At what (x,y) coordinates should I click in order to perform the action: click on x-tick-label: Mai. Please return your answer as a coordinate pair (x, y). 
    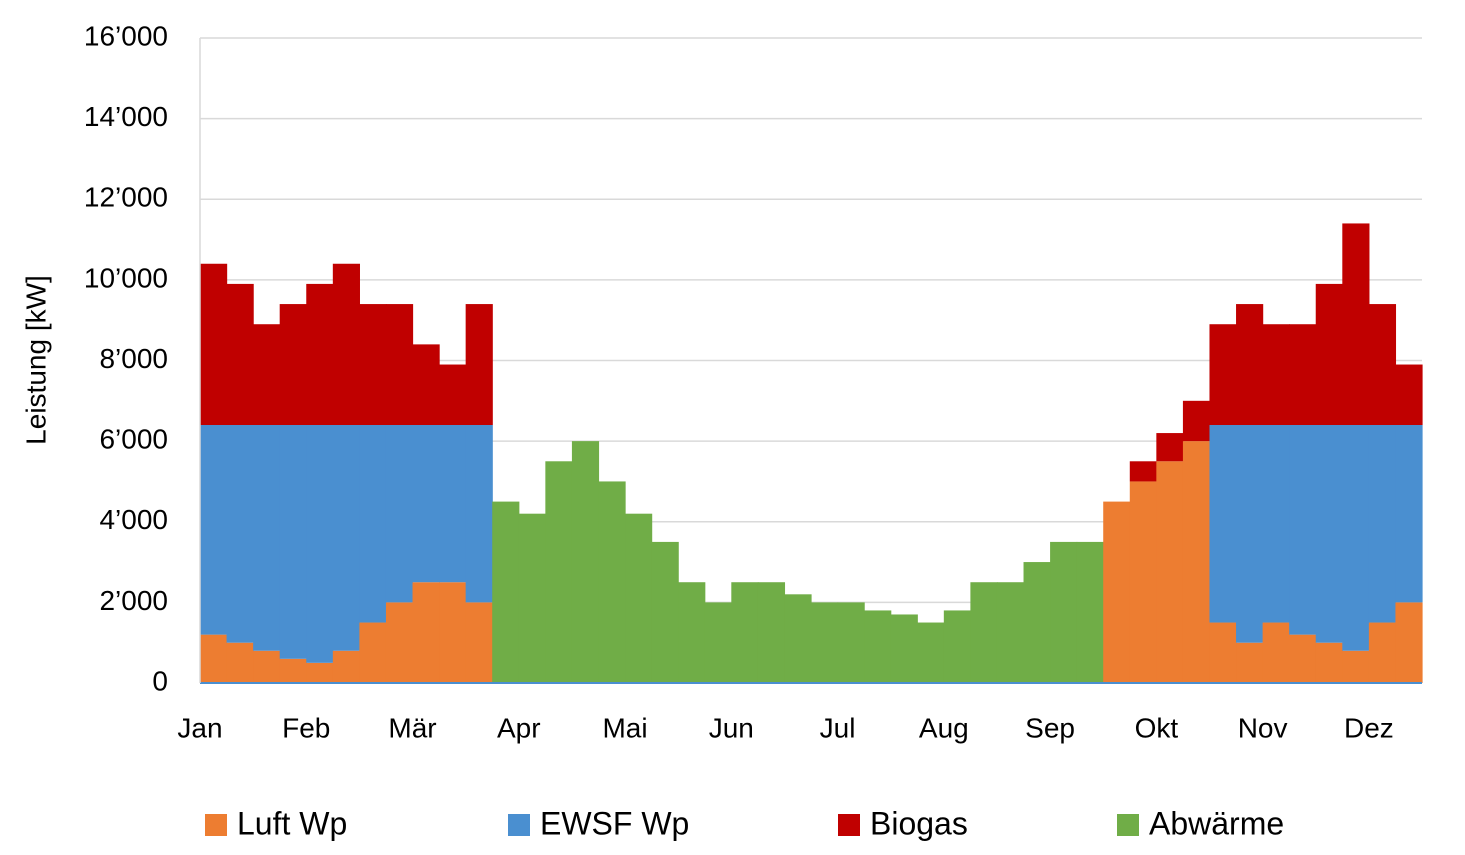
    Looking at the image, I should click on (624, 727).